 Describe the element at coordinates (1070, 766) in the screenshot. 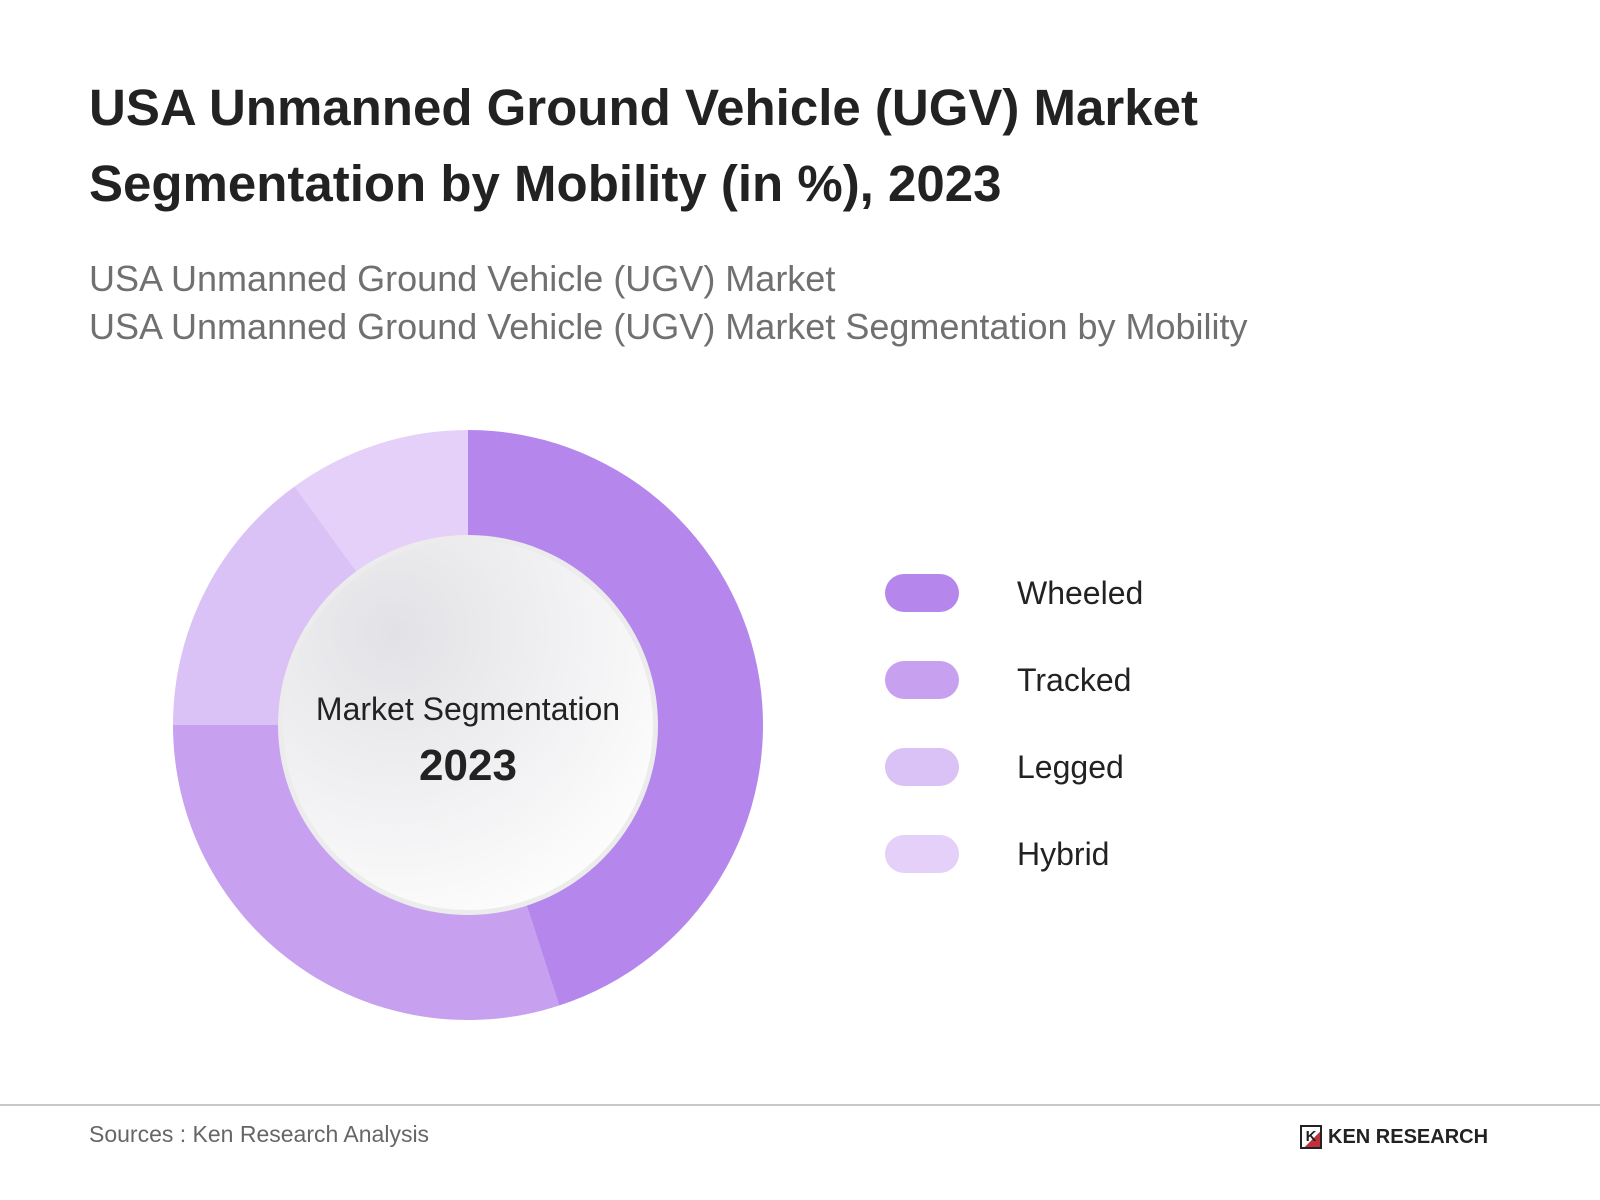

I see `legend-label: Legged` at that location.